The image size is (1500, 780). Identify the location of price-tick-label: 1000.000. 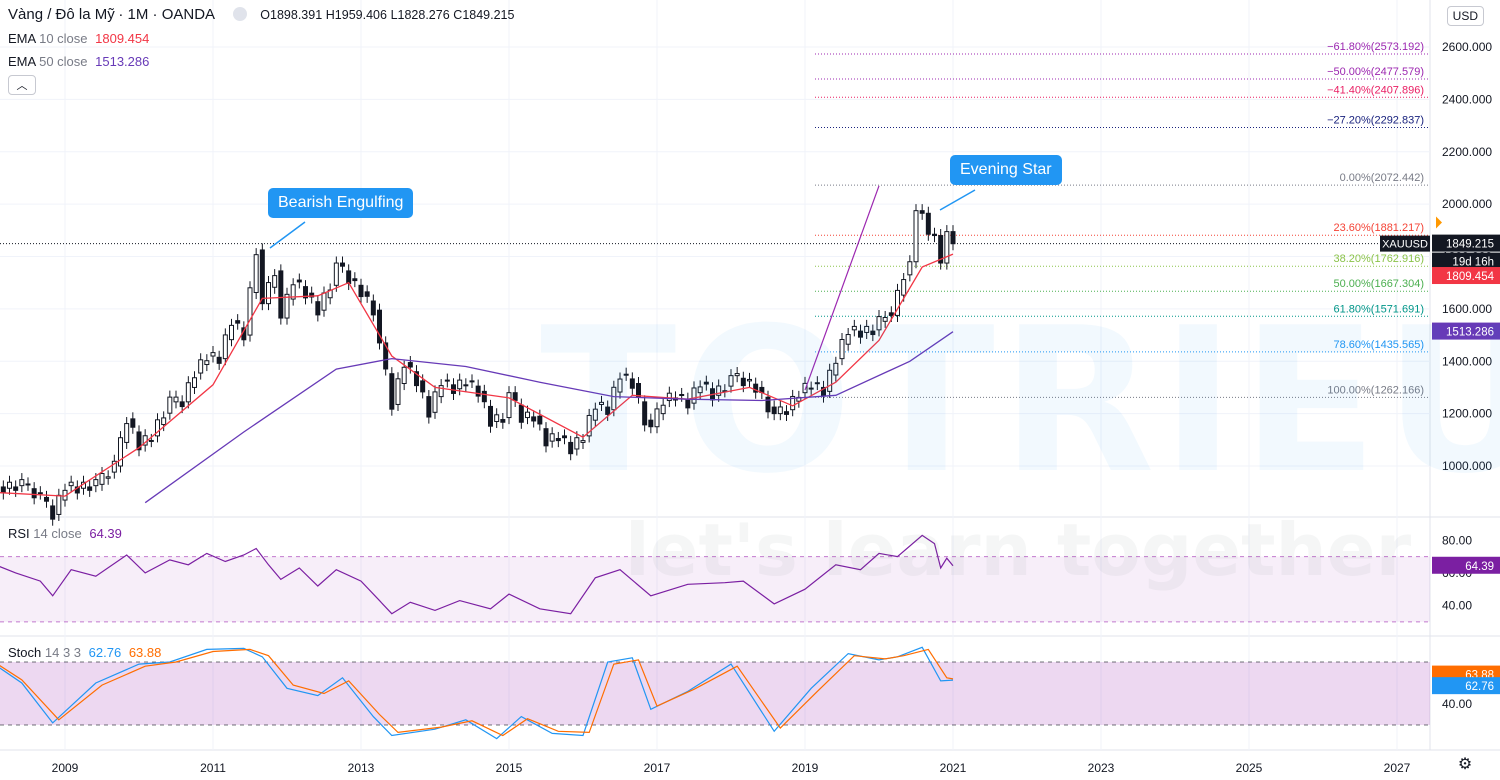
(1467, 466).